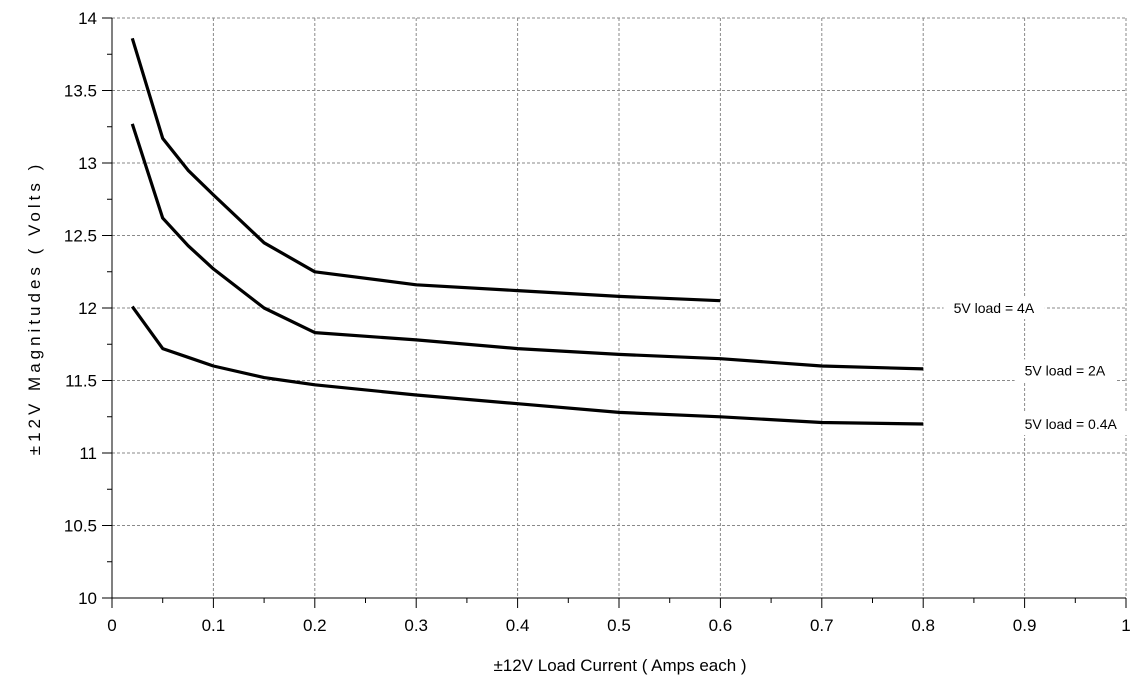  Describe the element at coordinates (87, 308) in the screenshot. I see `y-tick-label-4: 12` at that location.